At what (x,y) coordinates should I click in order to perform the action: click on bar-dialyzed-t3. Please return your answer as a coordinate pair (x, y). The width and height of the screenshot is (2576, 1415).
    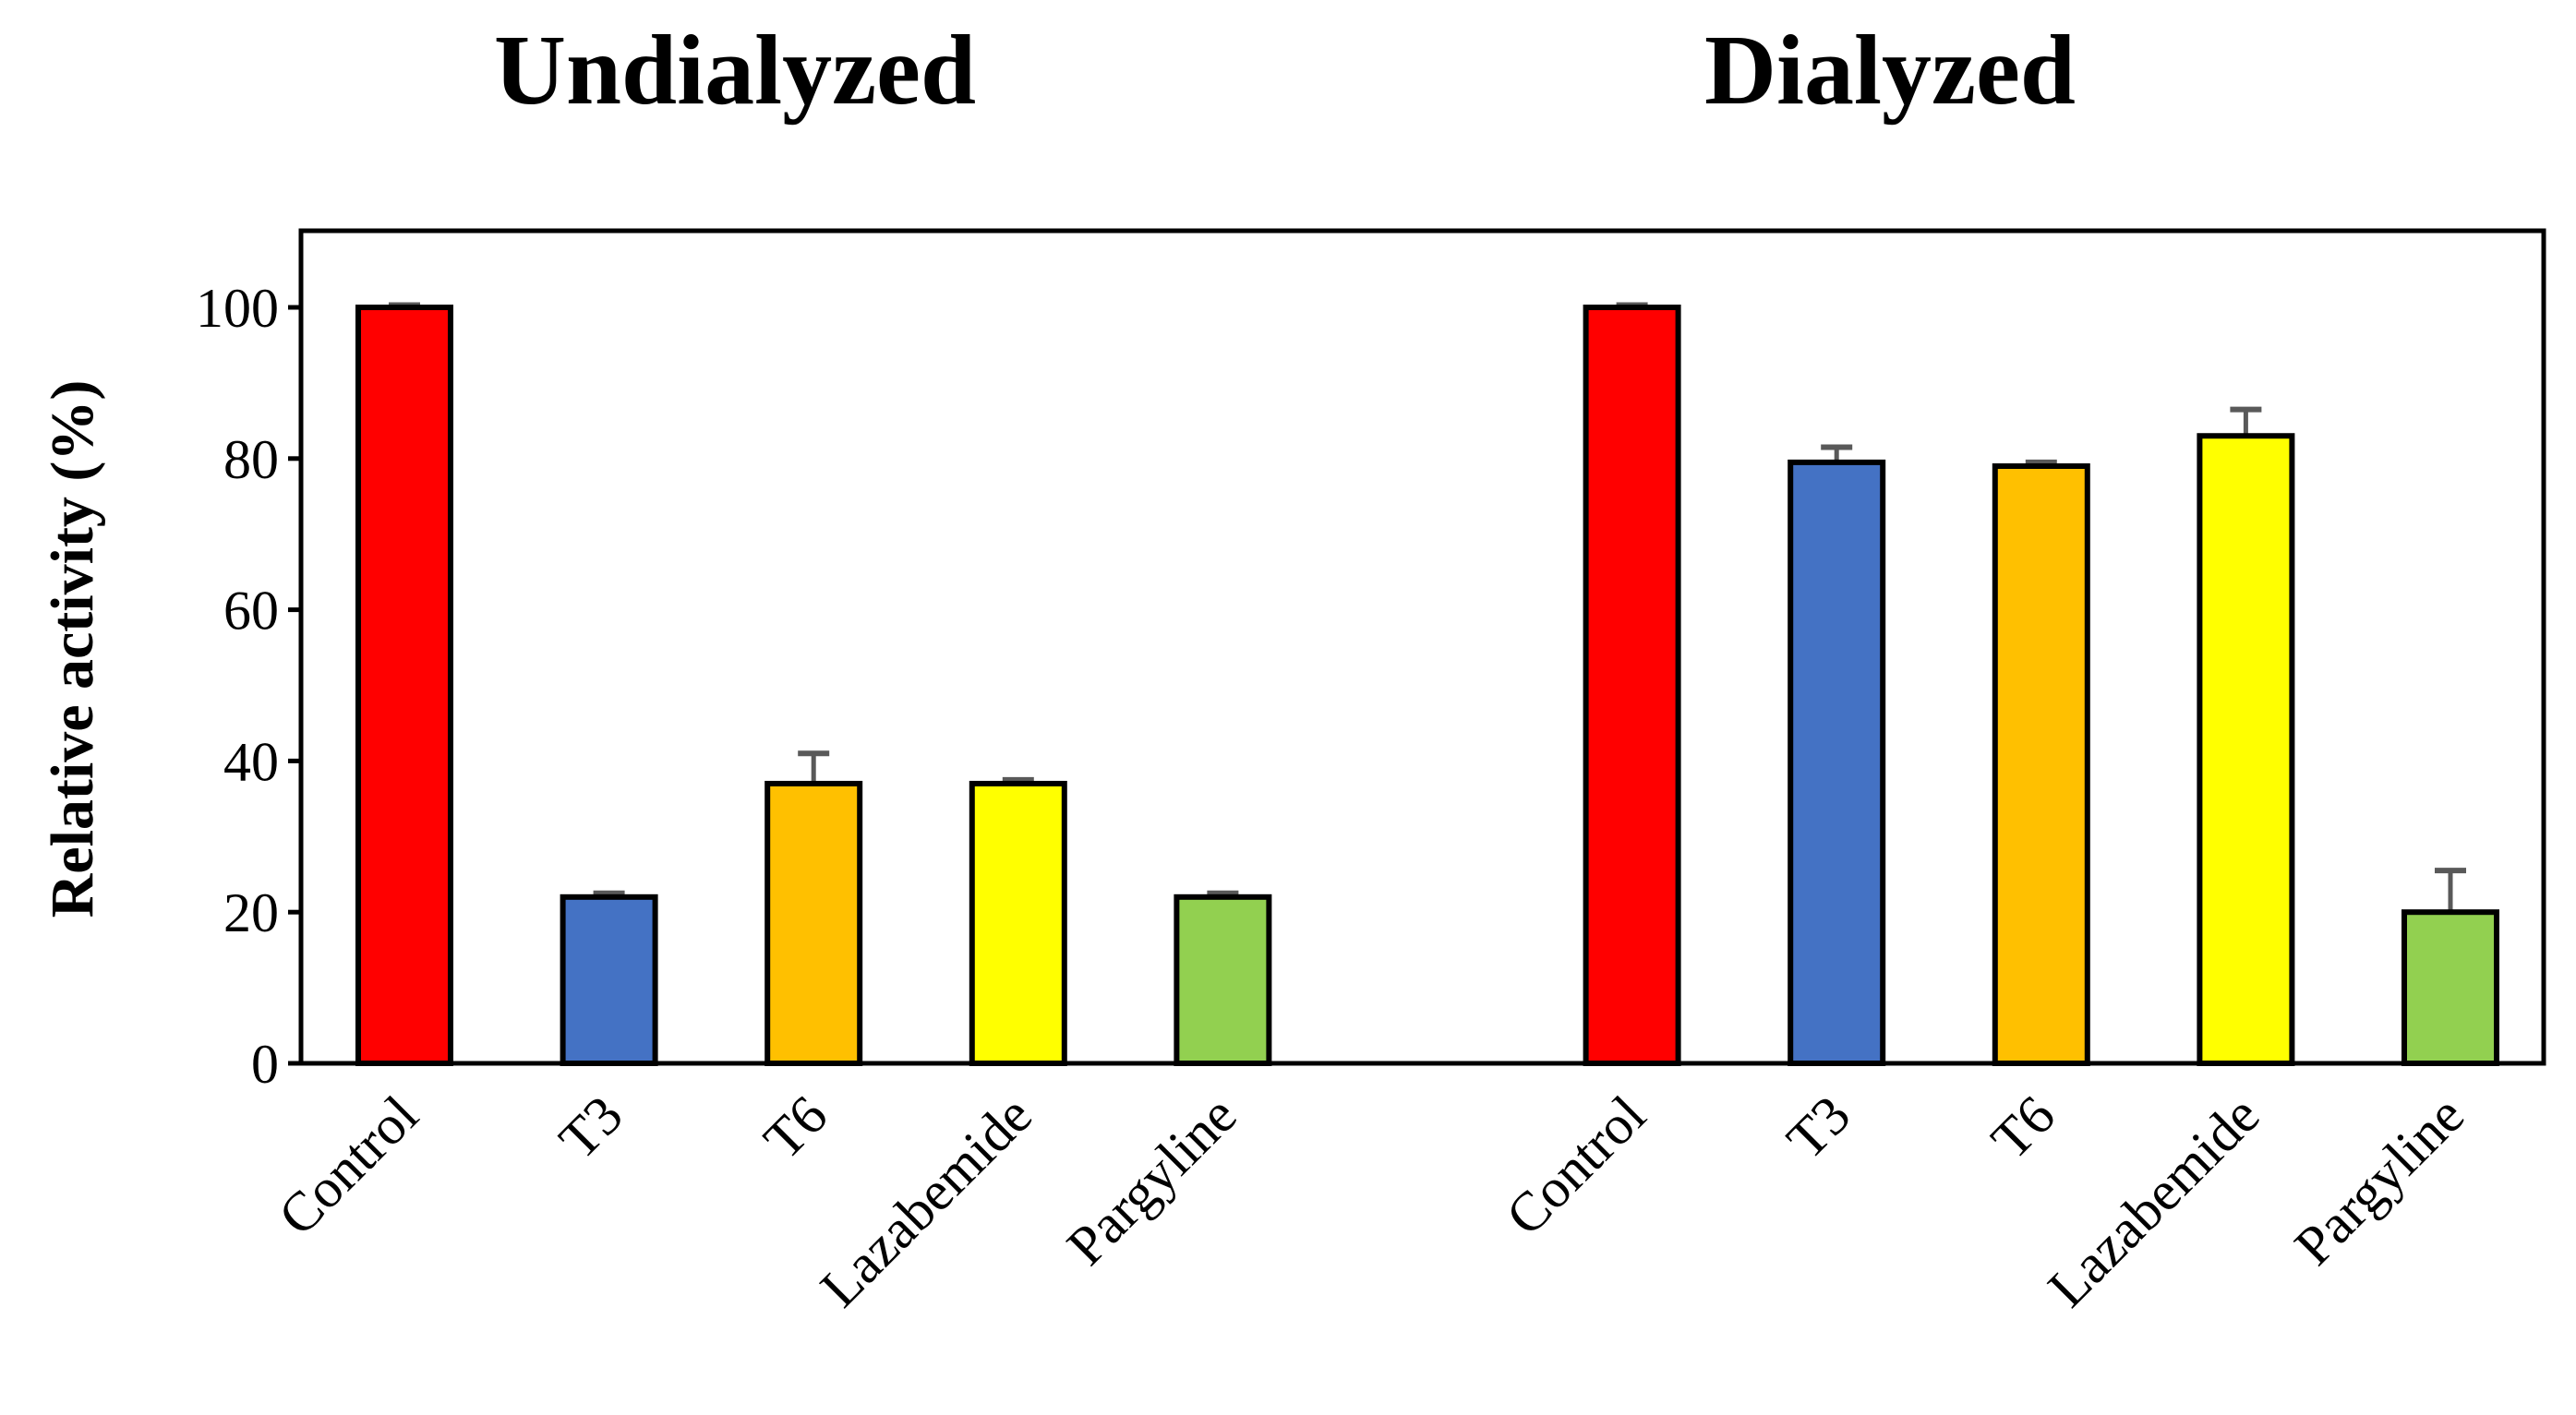
    Looking at the image, I should click on (1837, 762).